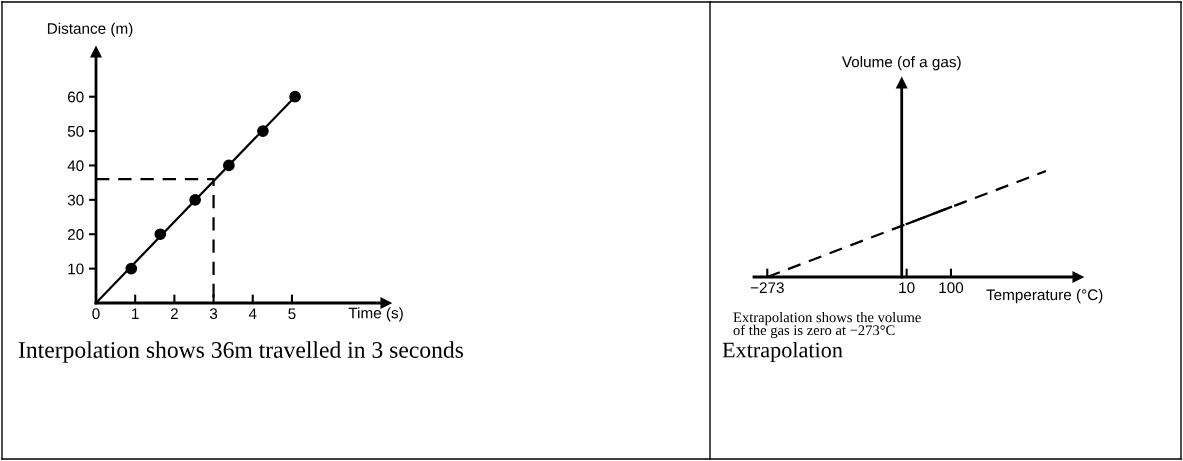 This screenshot has width=1183, height=461. I want to click on y-axis-title: Volume (of a gas), so click(901, 63).